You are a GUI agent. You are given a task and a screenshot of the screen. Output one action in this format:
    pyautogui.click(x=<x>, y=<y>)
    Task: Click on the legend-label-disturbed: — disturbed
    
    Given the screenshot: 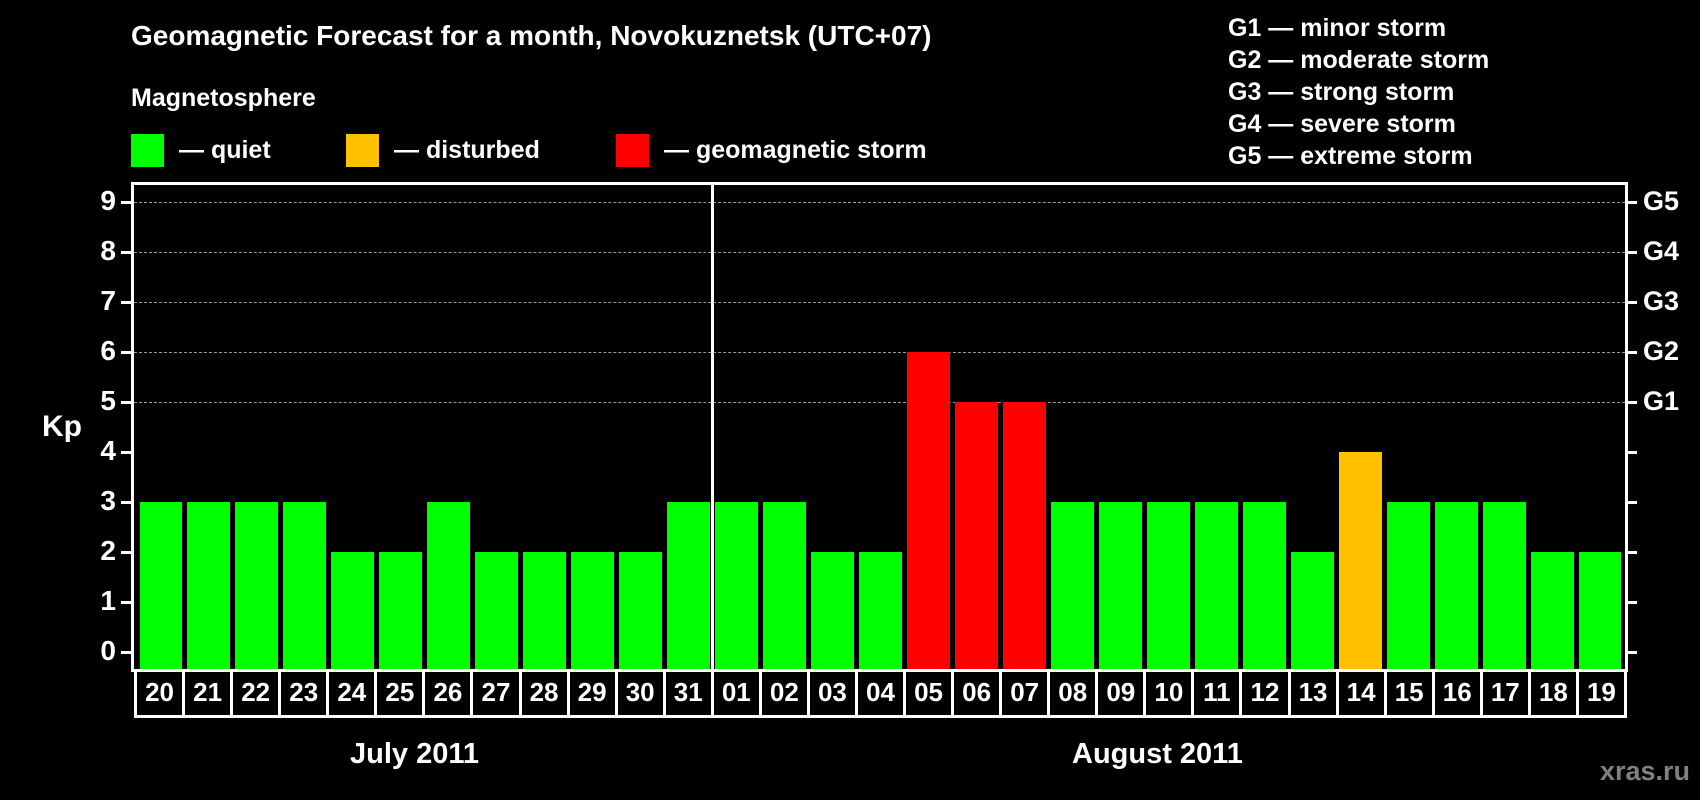 What is the action you would take?
    pyautogui.click(x=467, y=149)
    